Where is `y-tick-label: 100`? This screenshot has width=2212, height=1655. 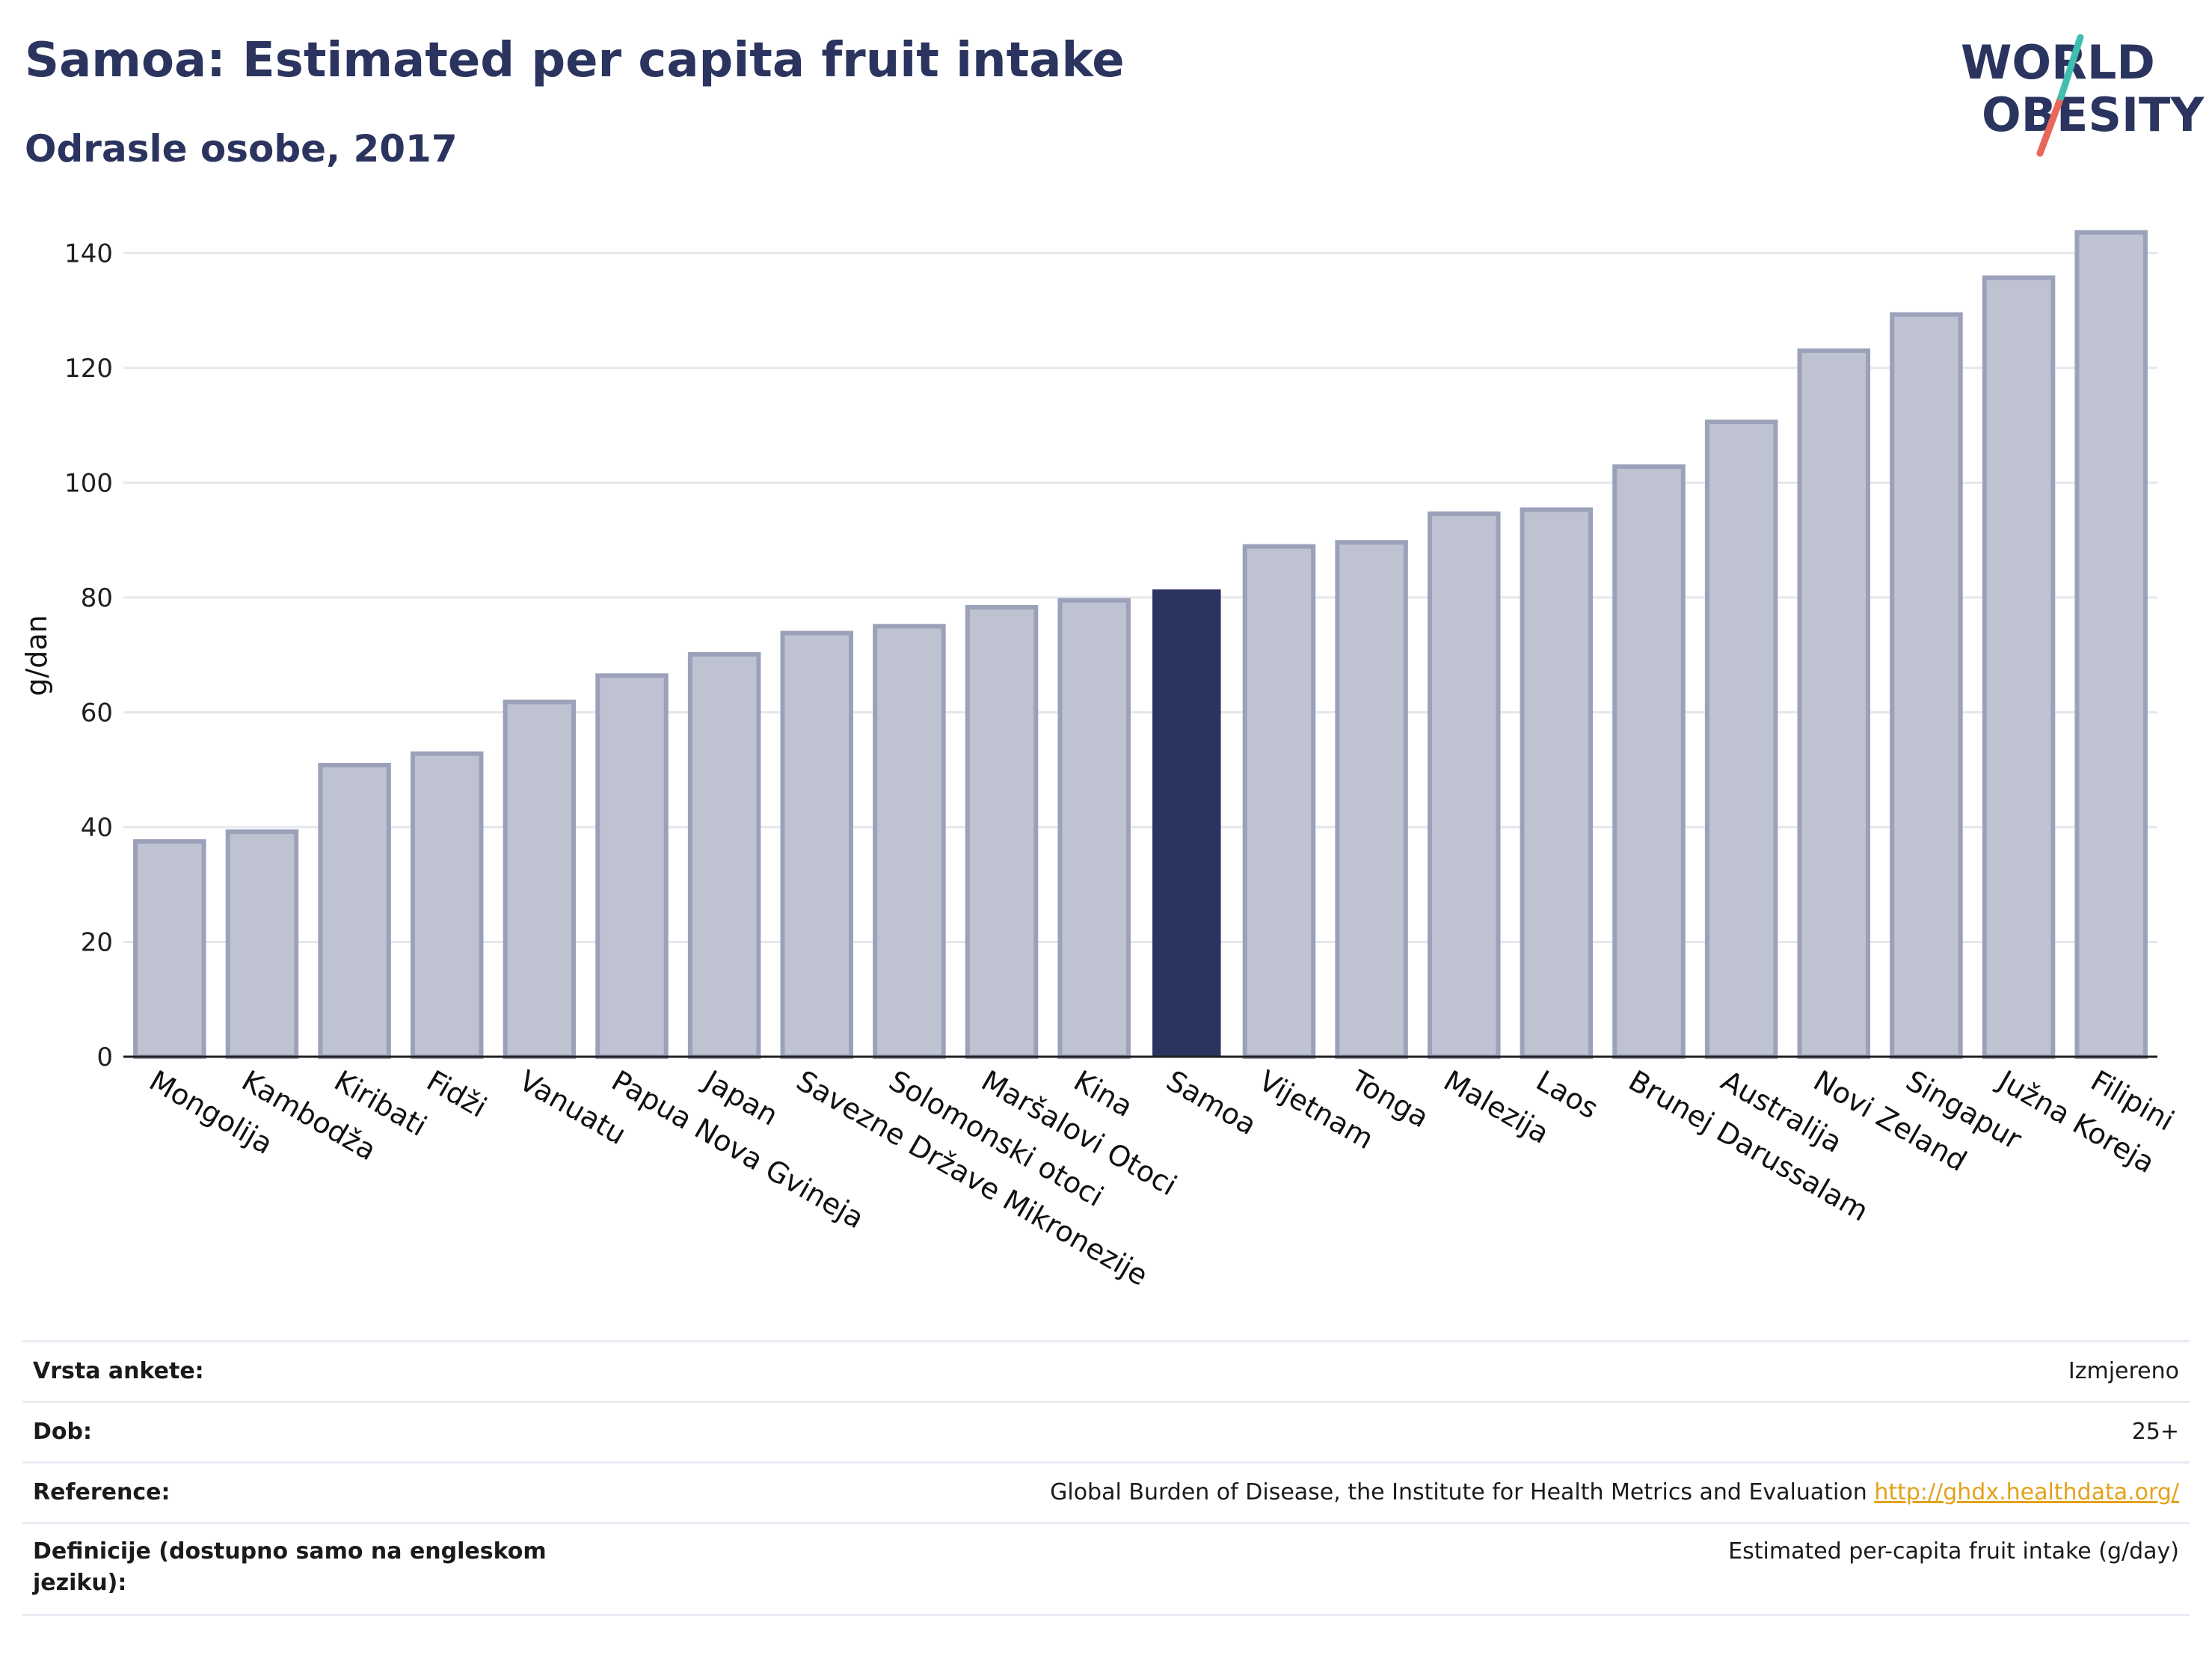
y-tick-label: 100 is located at coordinates (88, 483).